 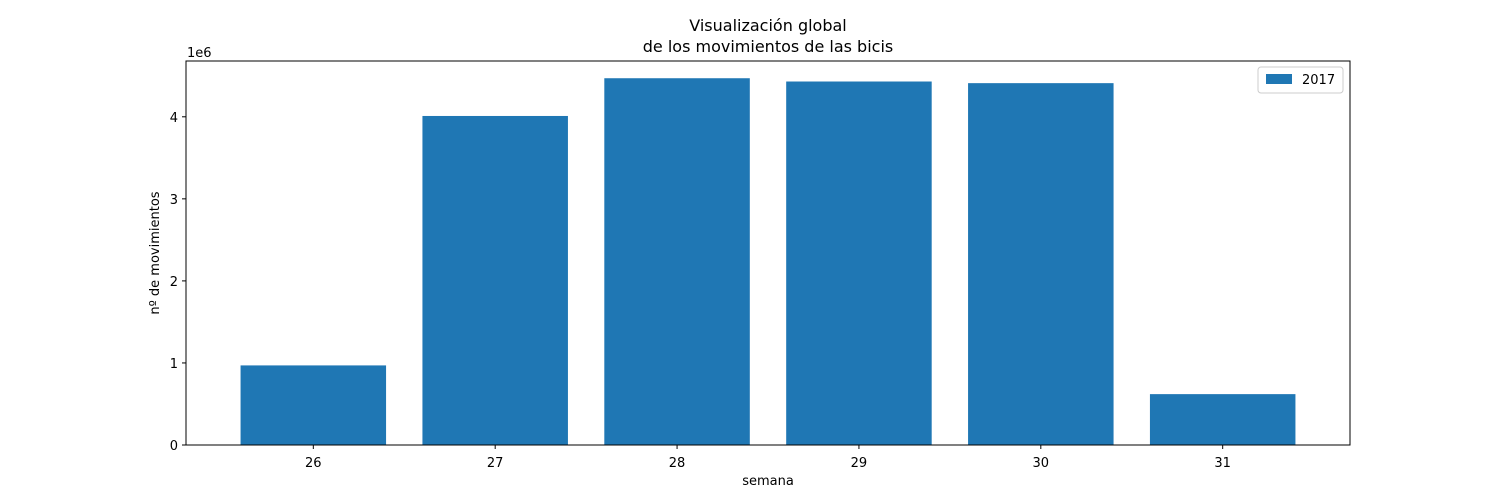 What do you see at coordinates (174, 446) in the screenshot?
I see `y-tick-label-0: 0` at bounding box center [174, 446].